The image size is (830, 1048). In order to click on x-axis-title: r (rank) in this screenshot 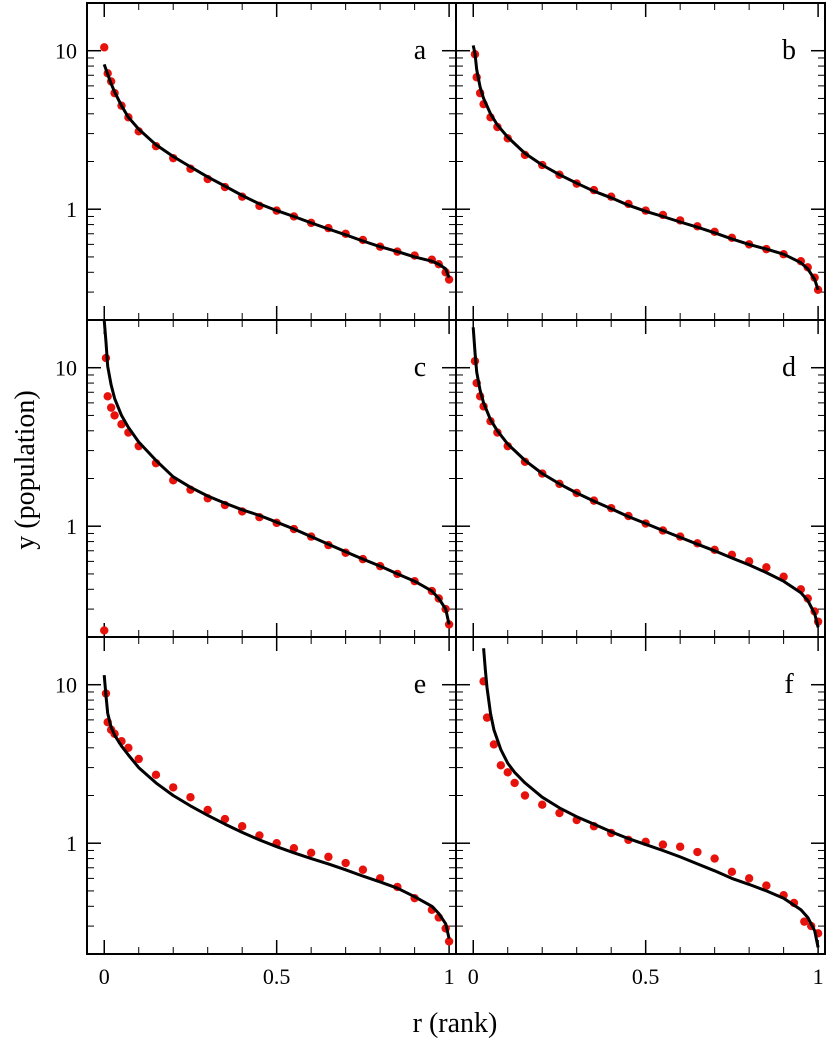, I will do `click(455, 1023)`.